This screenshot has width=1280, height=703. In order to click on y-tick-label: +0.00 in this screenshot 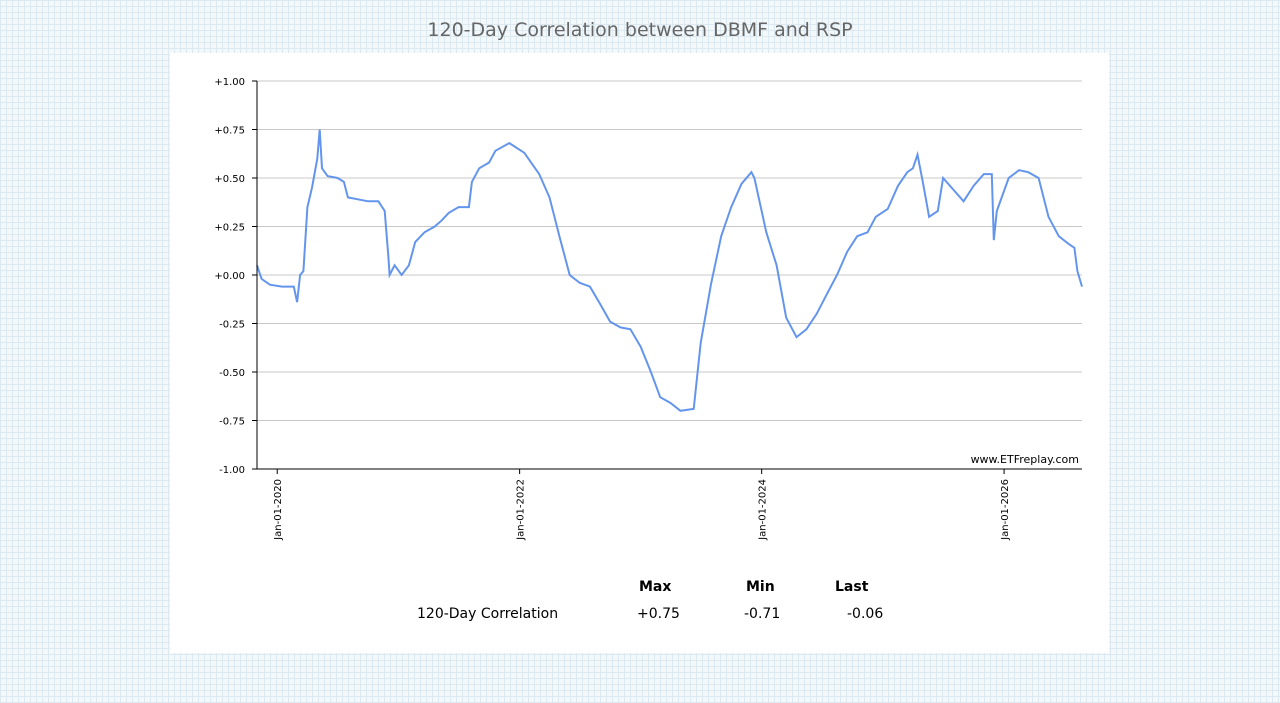, I will do `click(229, 276)`.